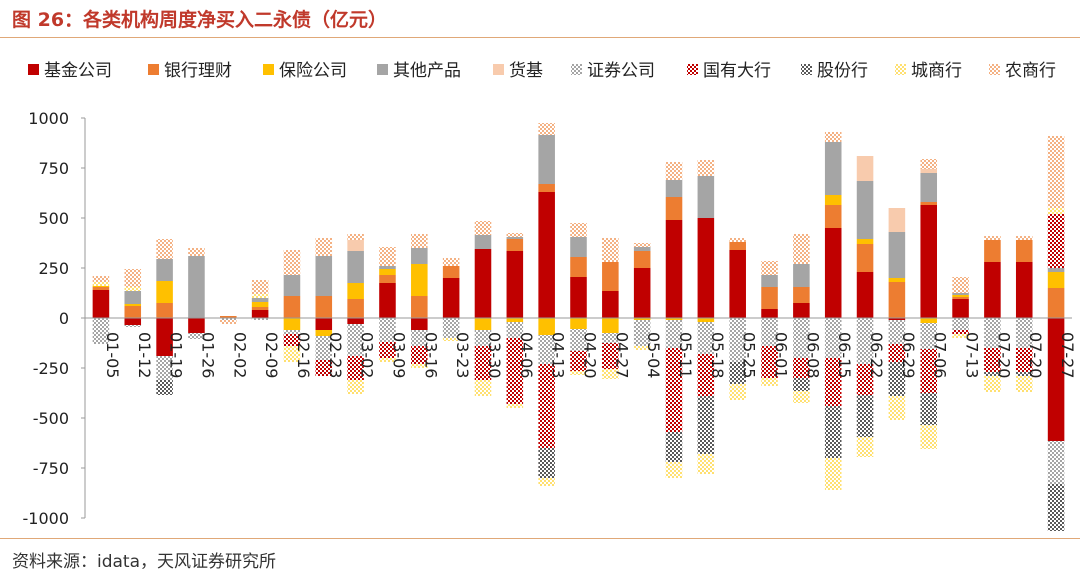 The image size is (1080, 578). What do you see at coordinates (781, 355) in the screenshot?
I see `x-tick-label: 06-01` at bounding box center [781, 355].